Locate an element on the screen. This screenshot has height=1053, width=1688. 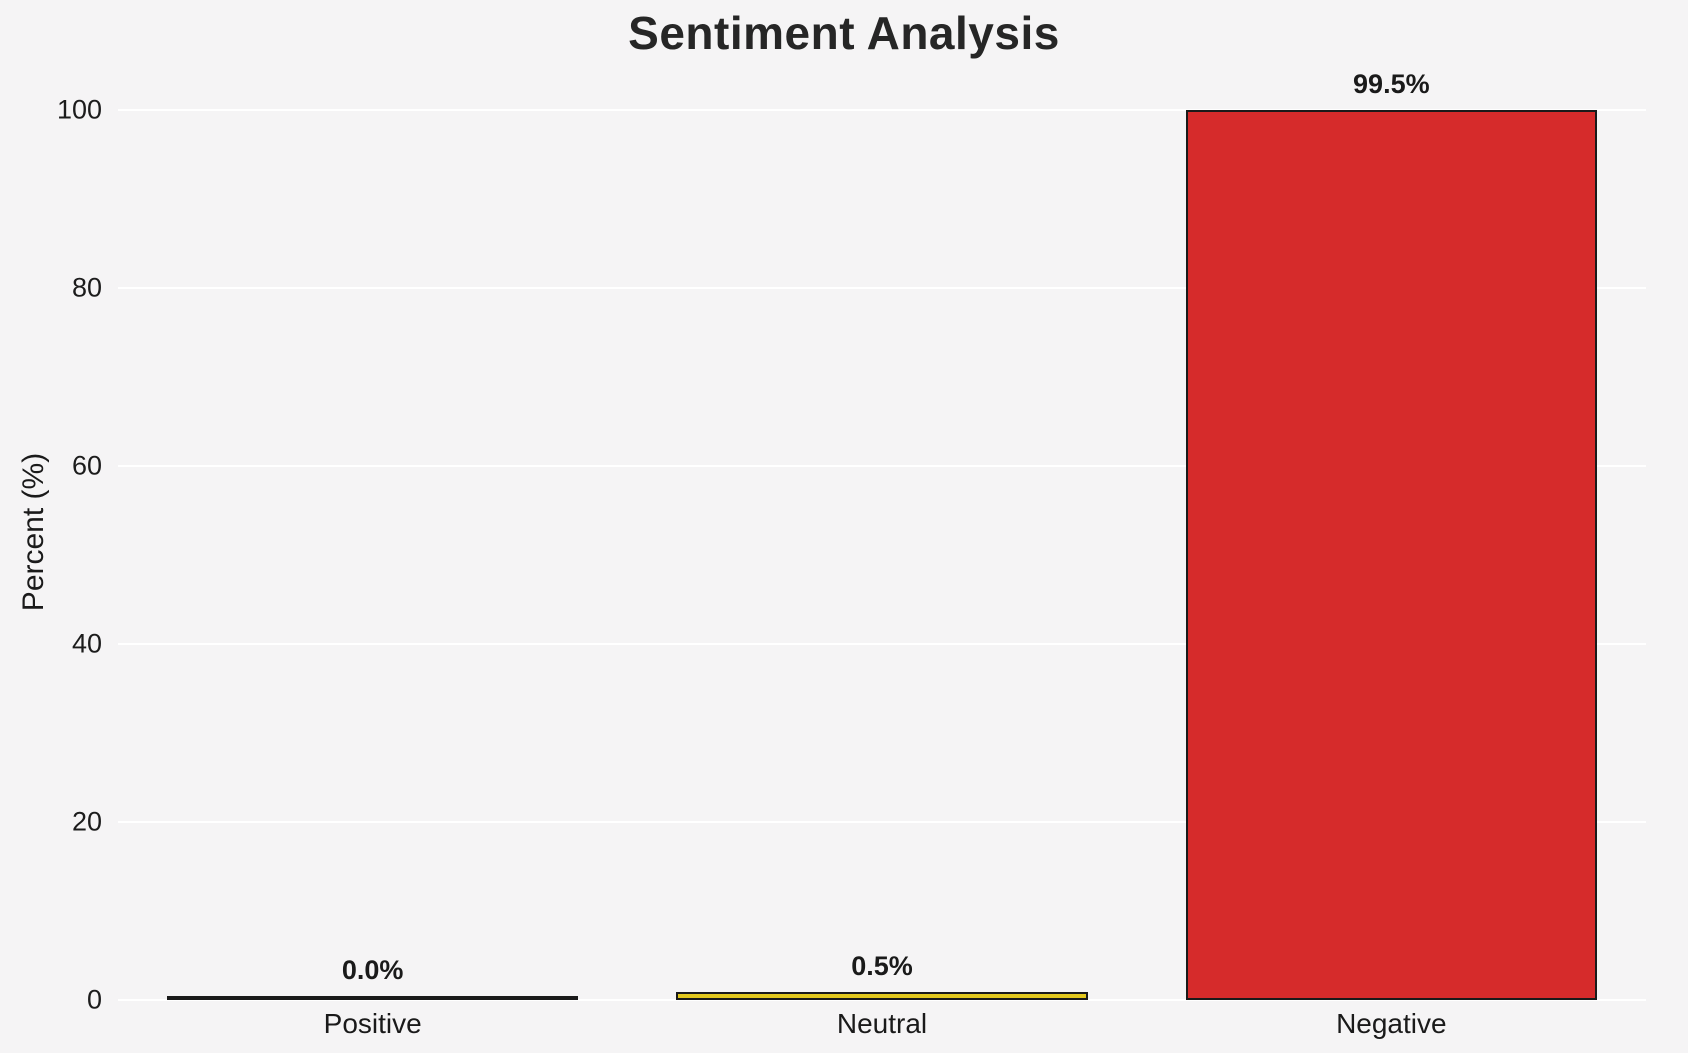
y-tick-label: 0 is located at coordinates (94, 999).